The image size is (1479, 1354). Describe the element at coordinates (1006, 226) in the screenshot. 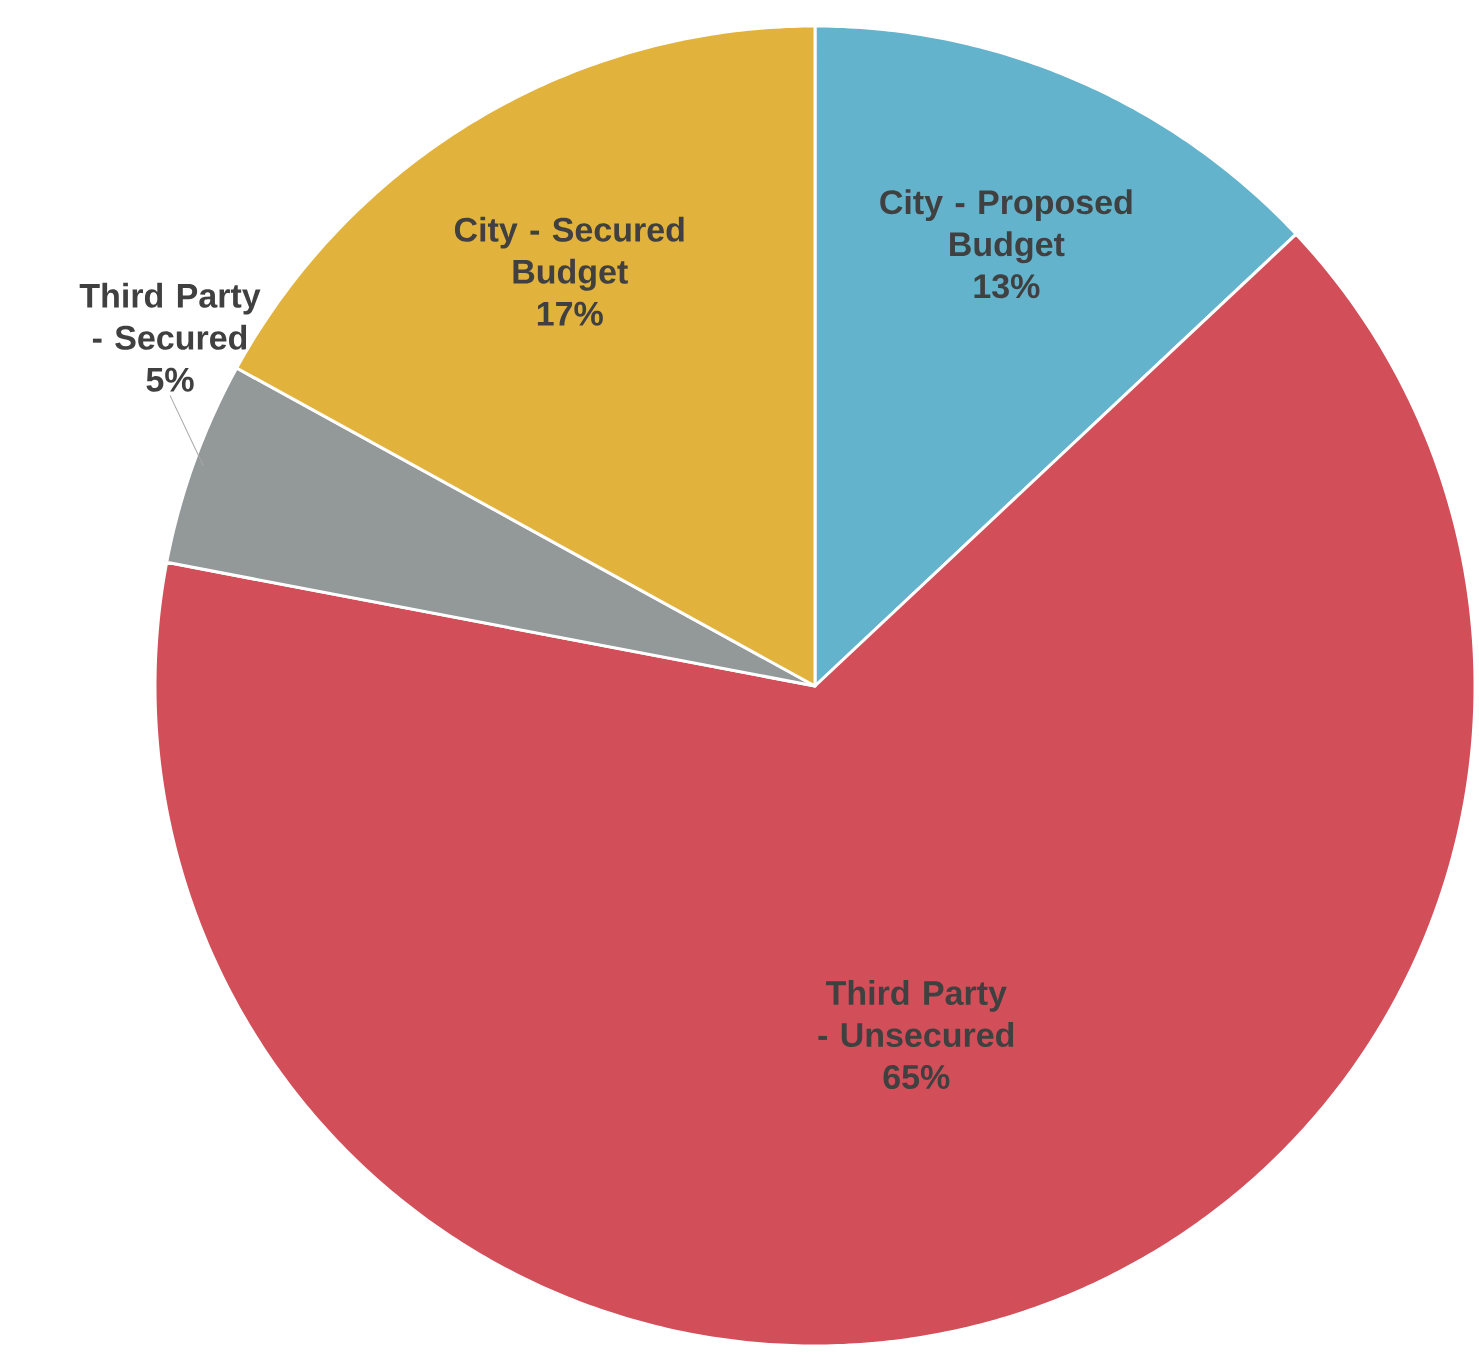

I see `slice-label: City - Proposed Budget` at that location.